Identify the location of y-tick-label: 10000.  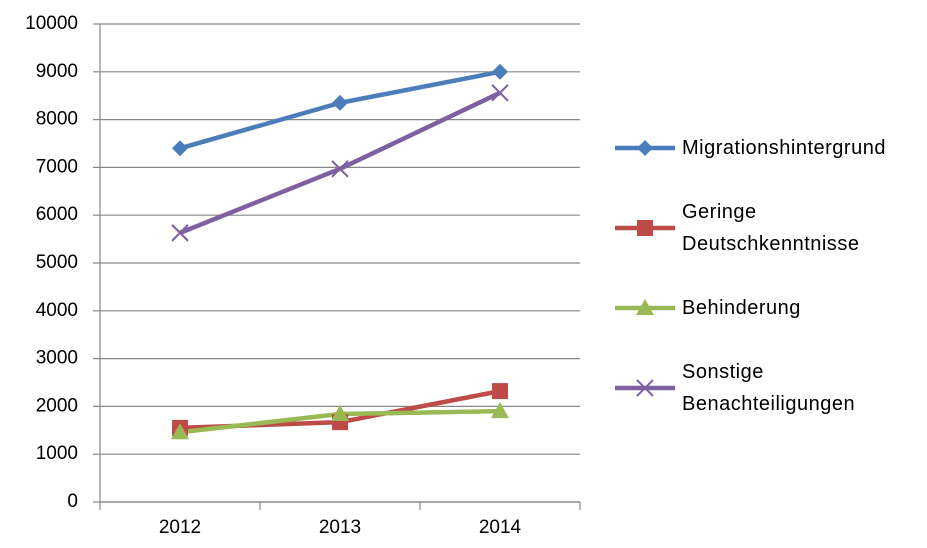
(51, 23).